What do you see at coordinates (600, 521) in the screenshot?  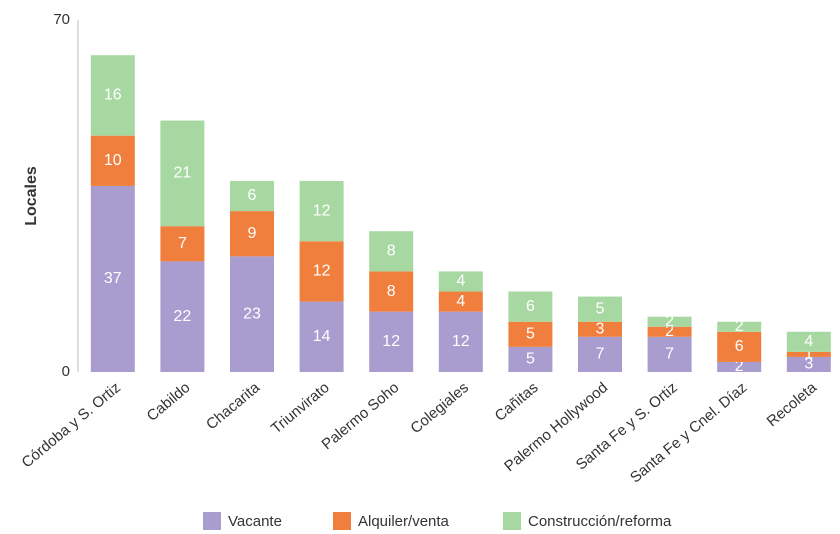 I see `legend-label: Construcción/reforma` at bounding box center [600, 521].